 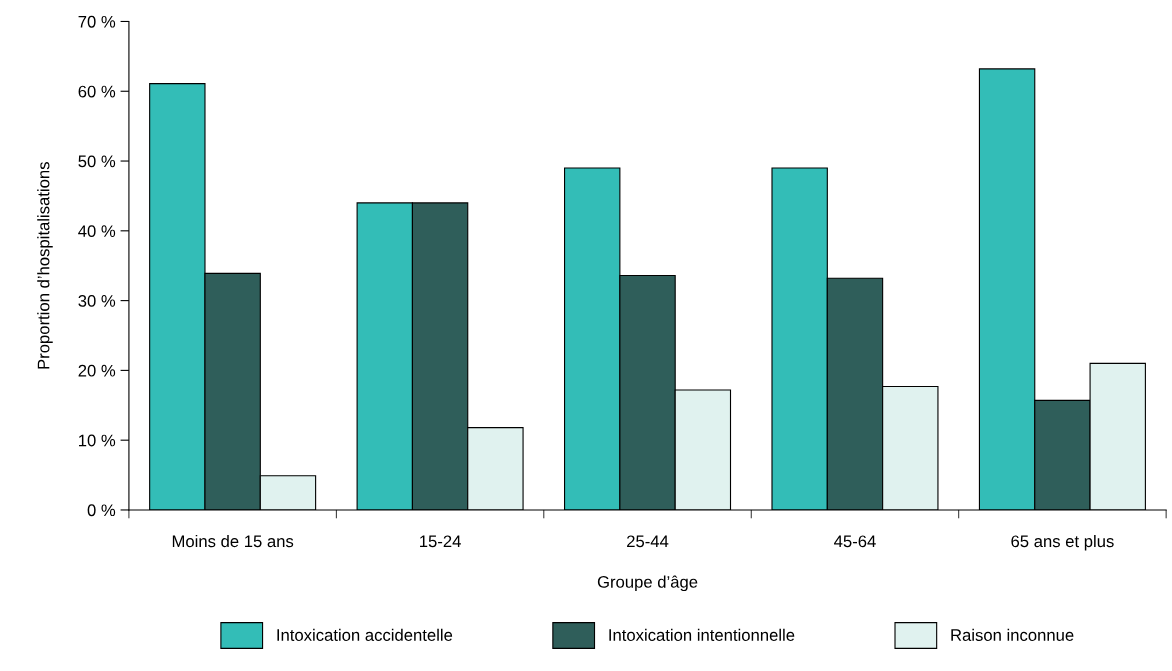 What do you see at coordinates (1012, 634) in the screenshot?
I see `legend-label: Raison inconnue` at bounding box center [1012, 634].